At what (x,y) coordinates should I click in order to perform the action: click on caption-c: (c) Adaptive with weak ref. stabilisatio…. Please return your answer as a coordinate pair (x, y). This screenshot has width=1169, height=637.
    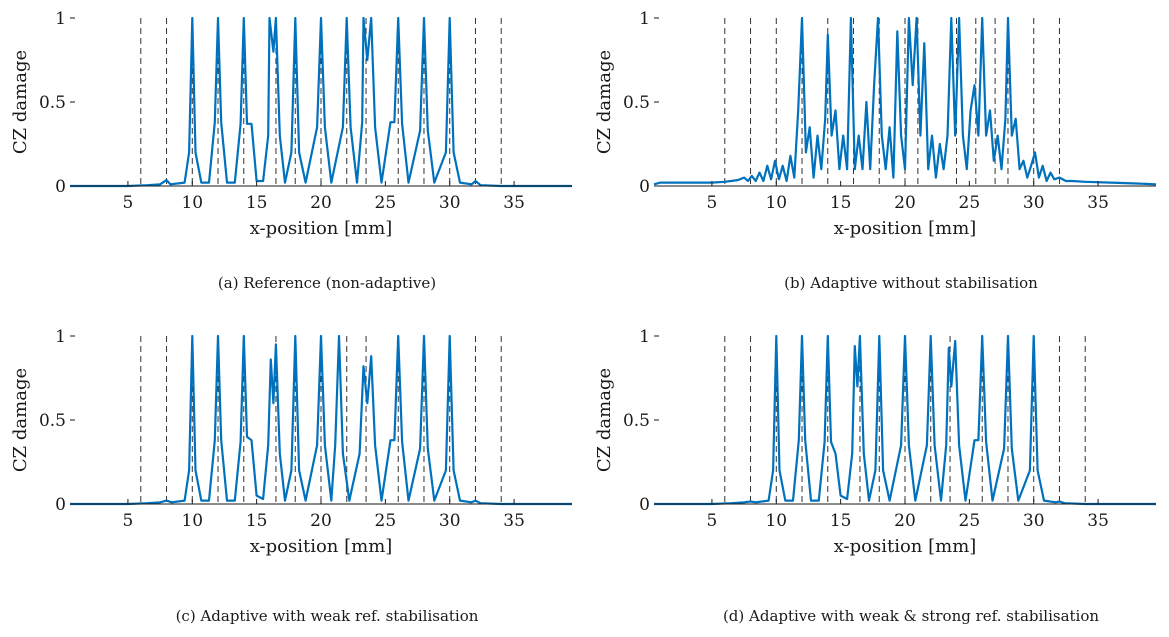
    Looking at the image, I should click on (327, 616).